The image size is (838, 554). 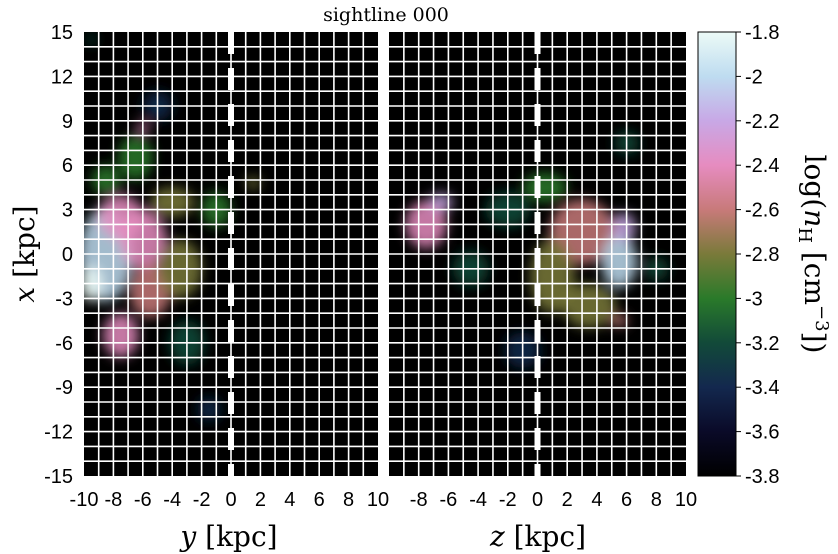 What do you see at coordinates (762, 388) in the screenshot?
I see `colorbar-tick-label: -3.4` at bounding box center [762, 388].